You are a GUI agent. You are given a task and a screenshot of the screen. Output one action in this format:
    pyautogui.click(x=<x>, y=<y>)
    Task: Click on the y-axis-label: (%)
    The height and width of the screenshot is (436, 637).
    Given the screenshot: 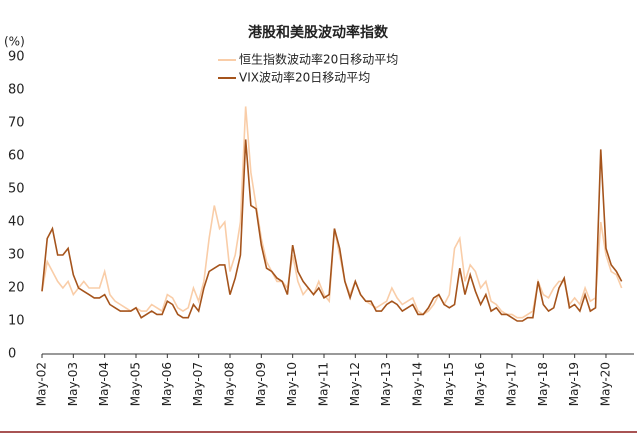 What is the action you would take?
    pyautogui.click(x=14, y=42)
    